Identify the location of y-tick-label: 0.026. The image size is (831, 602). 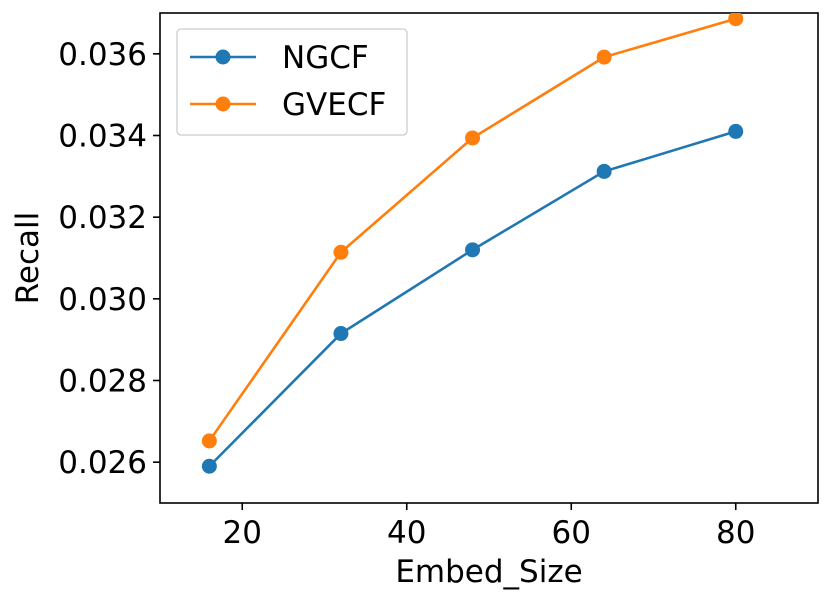
(102, 463).